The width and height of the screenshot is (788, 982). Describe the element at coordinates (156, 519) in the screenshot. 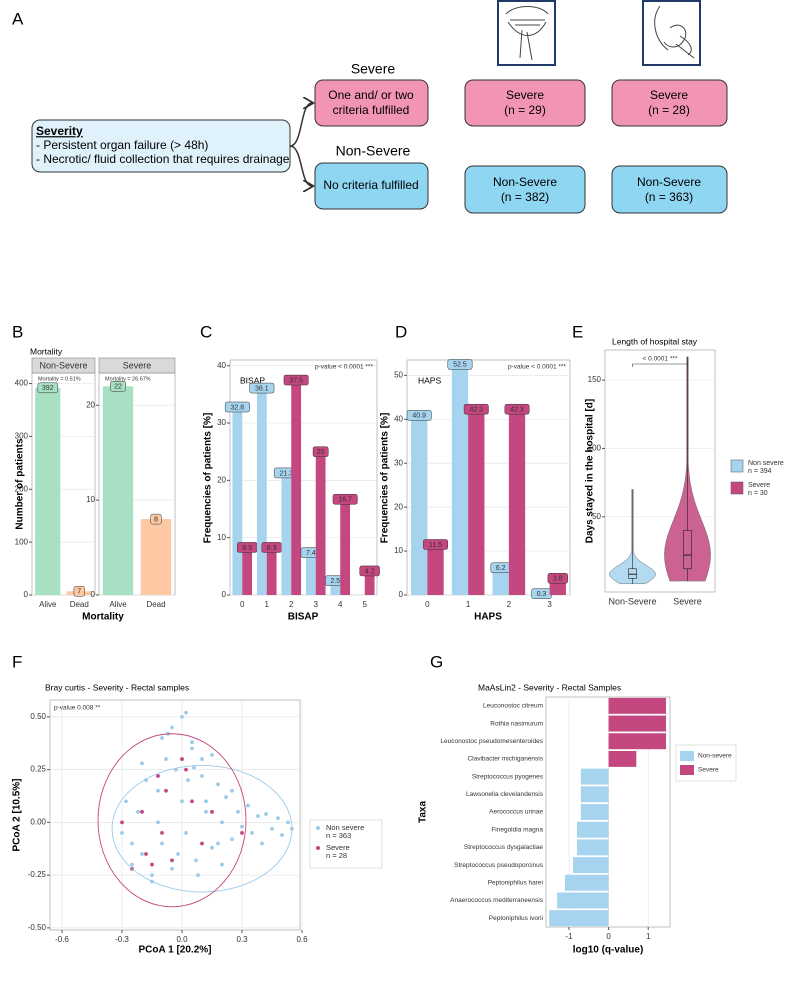

I see `value-label: 8` at that location.